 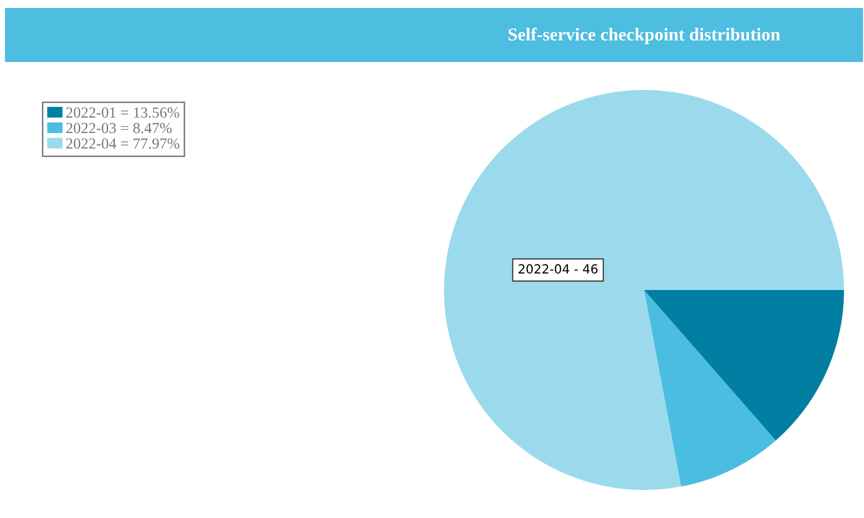 I want to click on legend-label: 2022-01 = 13.56%, so click(x=123, y=112).